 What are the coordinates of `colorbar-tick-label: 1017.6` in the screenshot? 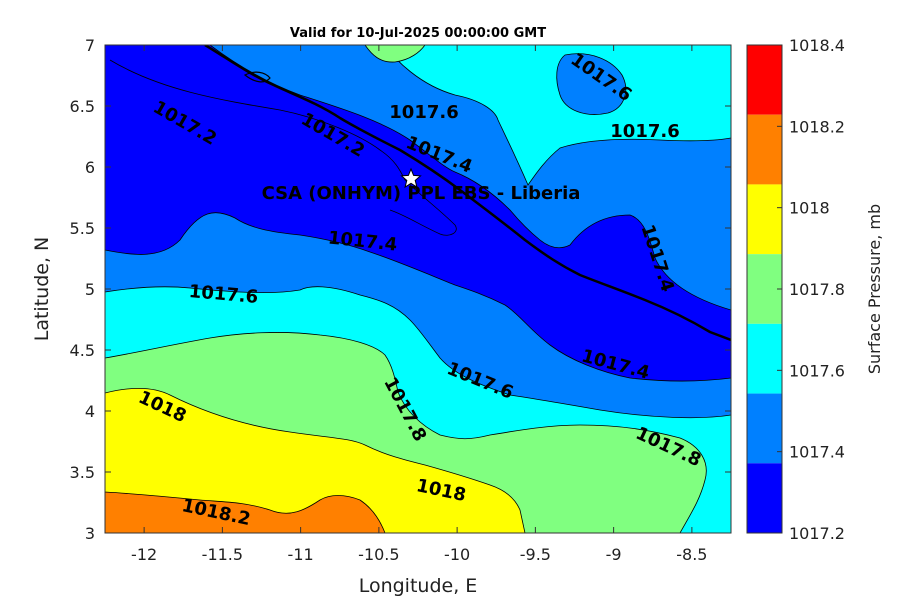 It's located at (817, 370).